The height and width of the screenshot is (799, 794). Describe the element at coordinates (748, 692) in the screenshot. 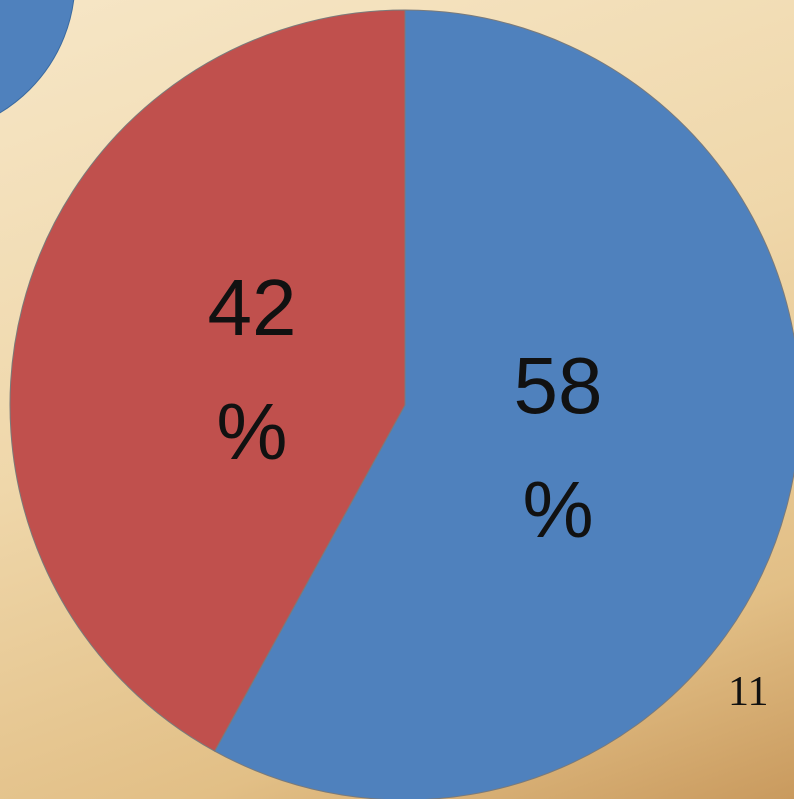

I see `page-number: 11` at that location.